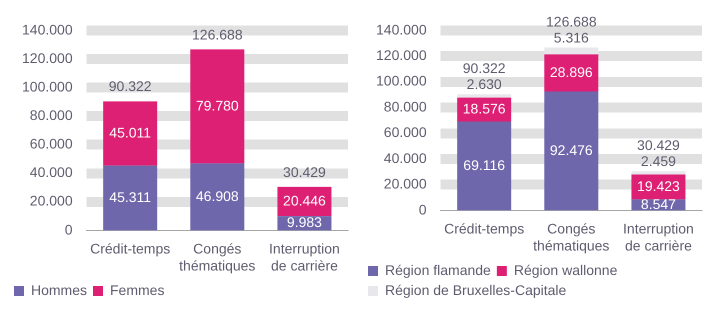 The image size is (717, 318). What do you see at coordinates (572, 37) in the screenshot?
I see `data-label: 5.316` at bounding box center [572, 37].